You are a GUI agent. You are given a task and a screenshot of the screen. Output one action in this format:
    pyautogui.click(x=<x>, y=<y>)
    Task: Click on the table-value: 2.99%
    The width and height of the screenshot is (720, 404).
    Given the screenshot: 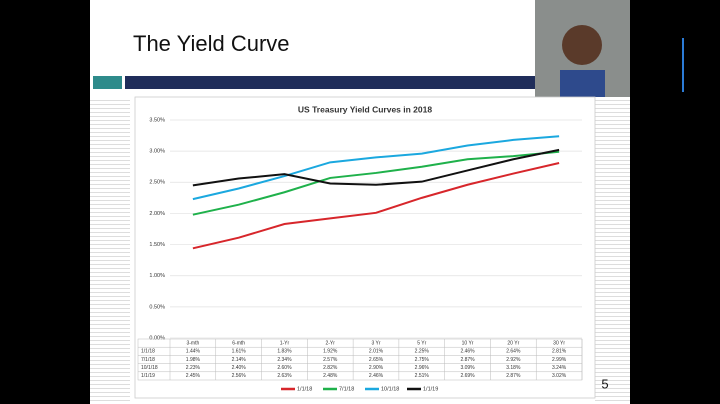 What is the action you would take?
    pyautogui.click(x=559, y=360)
    